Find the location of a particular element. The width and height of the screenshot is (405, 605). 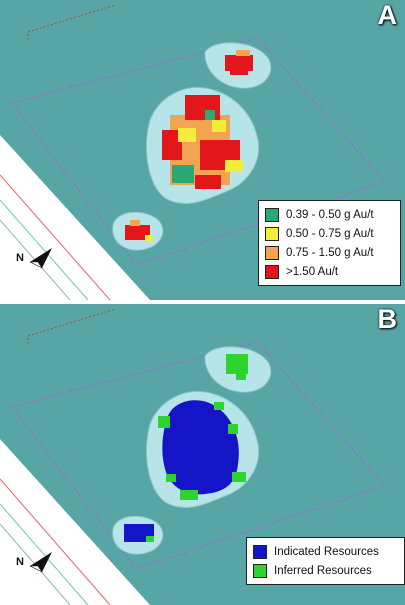

legend-label: Indicated Resources is located at coordinates (326, 551).